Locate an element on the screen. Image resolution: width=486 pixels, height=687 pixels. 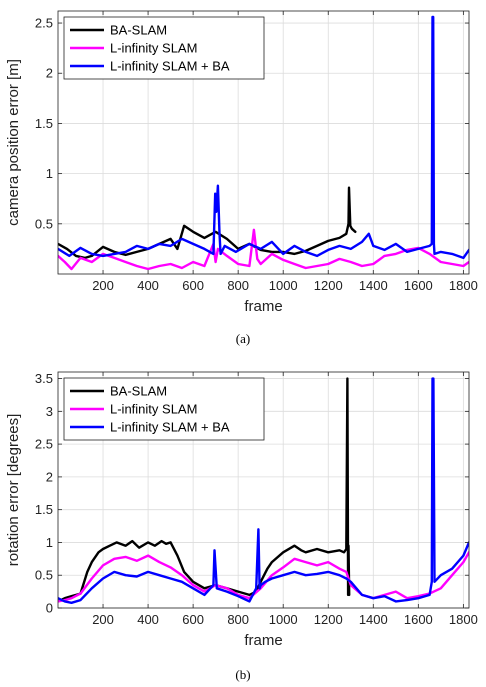
y-tick-label: 3.5 is located at coordinates (44, 378).